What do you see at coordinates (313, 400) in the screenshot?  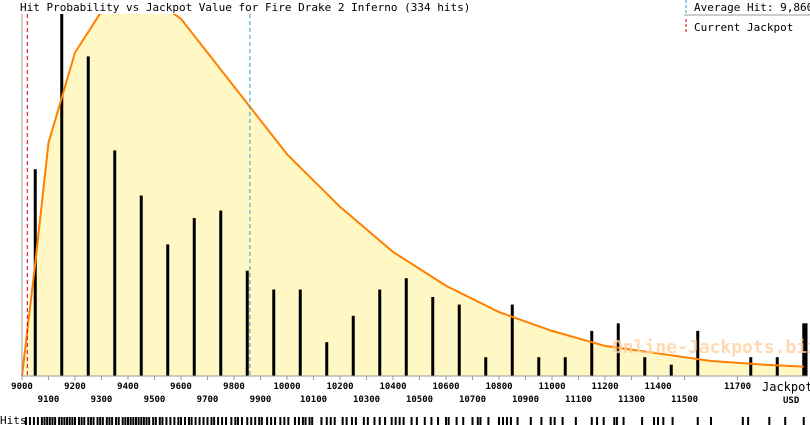 I see `x-tick-label: 10100` at bounding box center [313, 400].